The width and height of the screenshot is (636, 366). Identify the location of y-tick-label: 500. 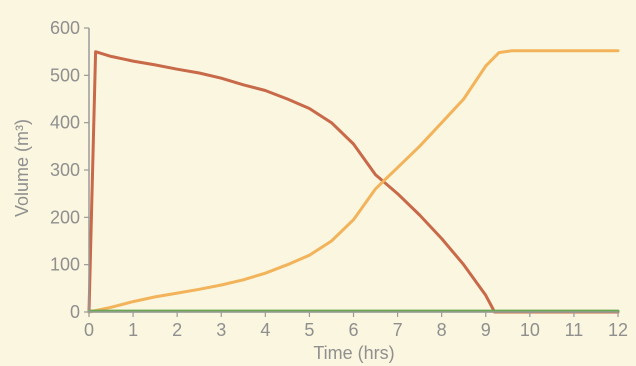
(65, 75).